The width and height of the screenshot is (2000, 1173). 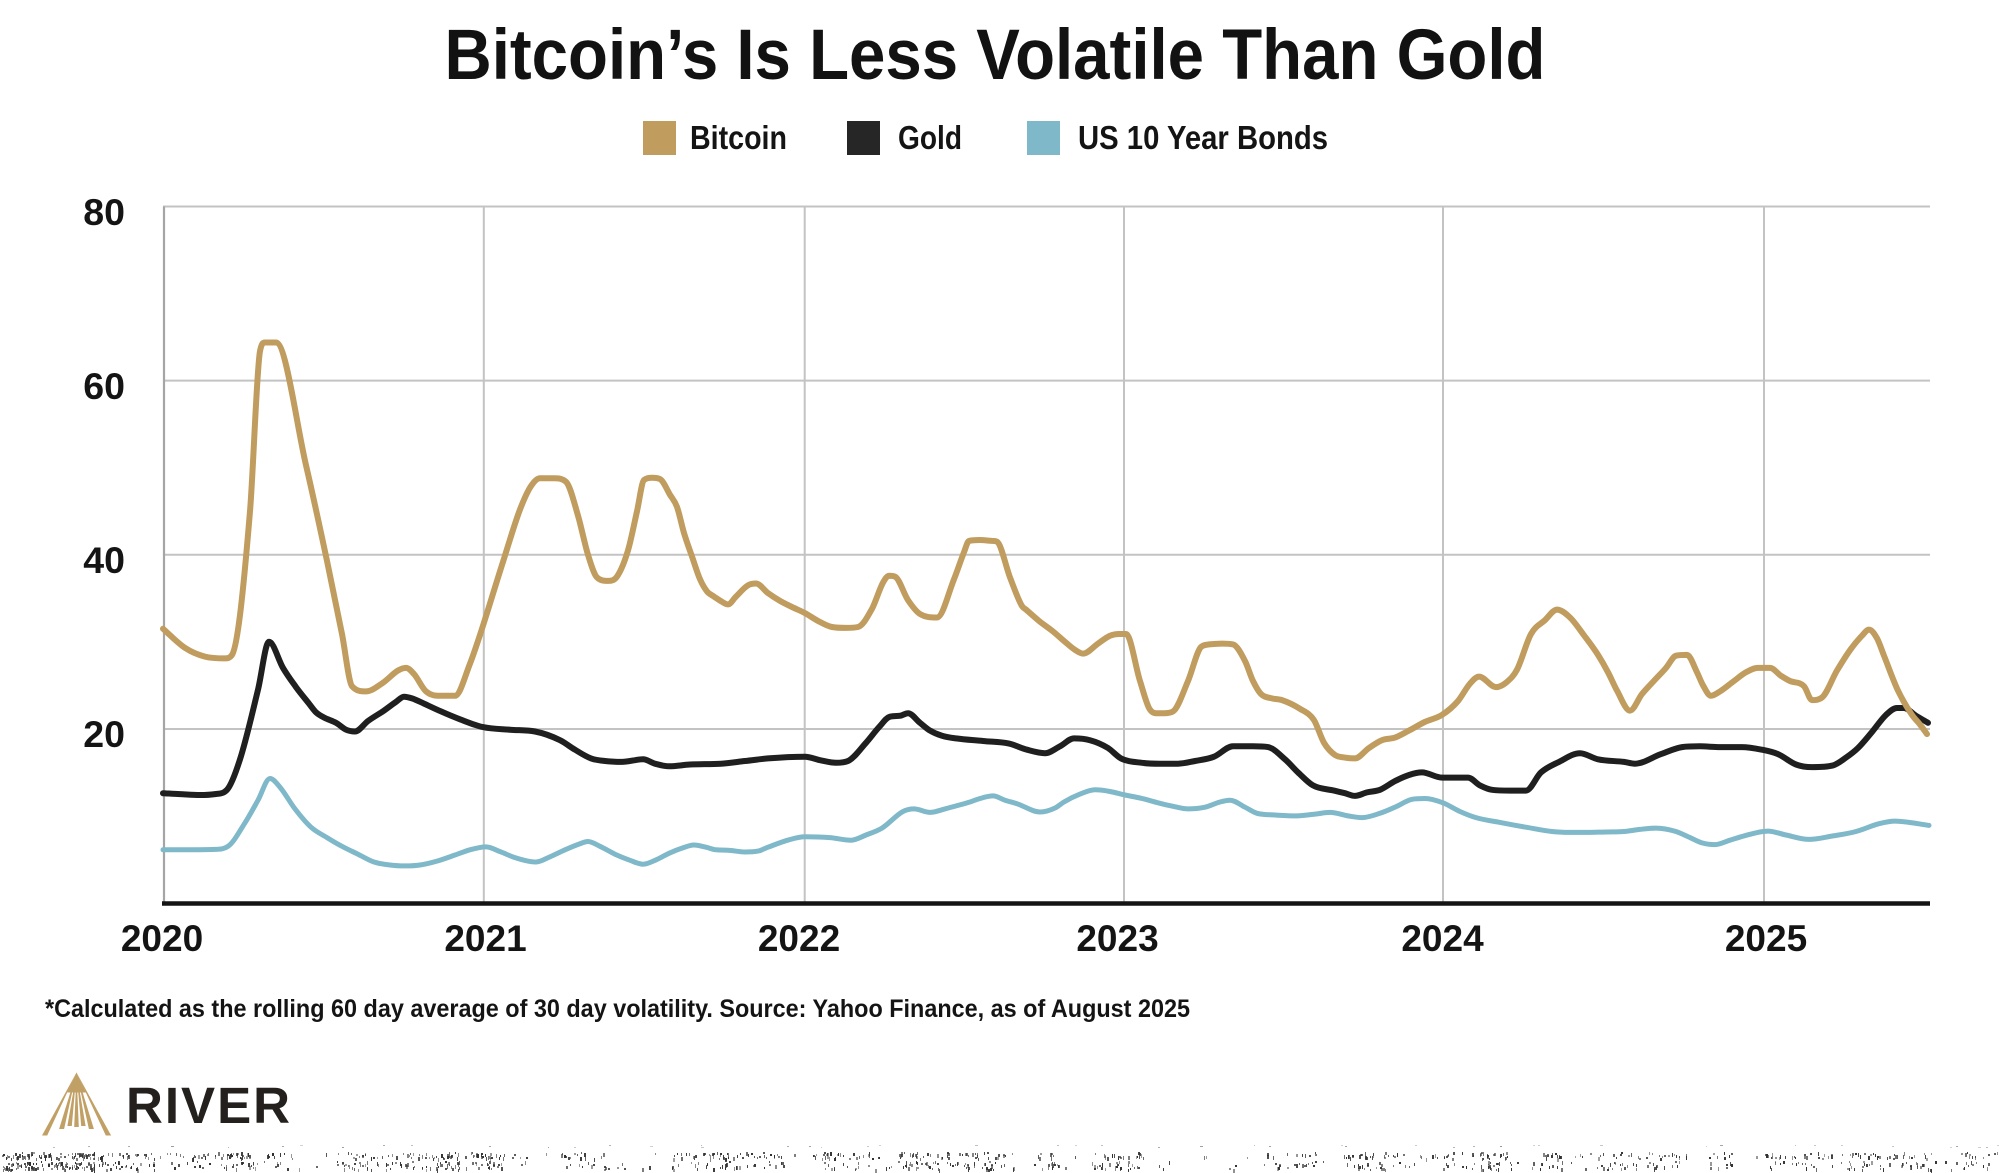 What do you see at coordinates (738, 137) in the screenshot?
I see `svg-text: Bitcoin` at bounding box center [738, 137].